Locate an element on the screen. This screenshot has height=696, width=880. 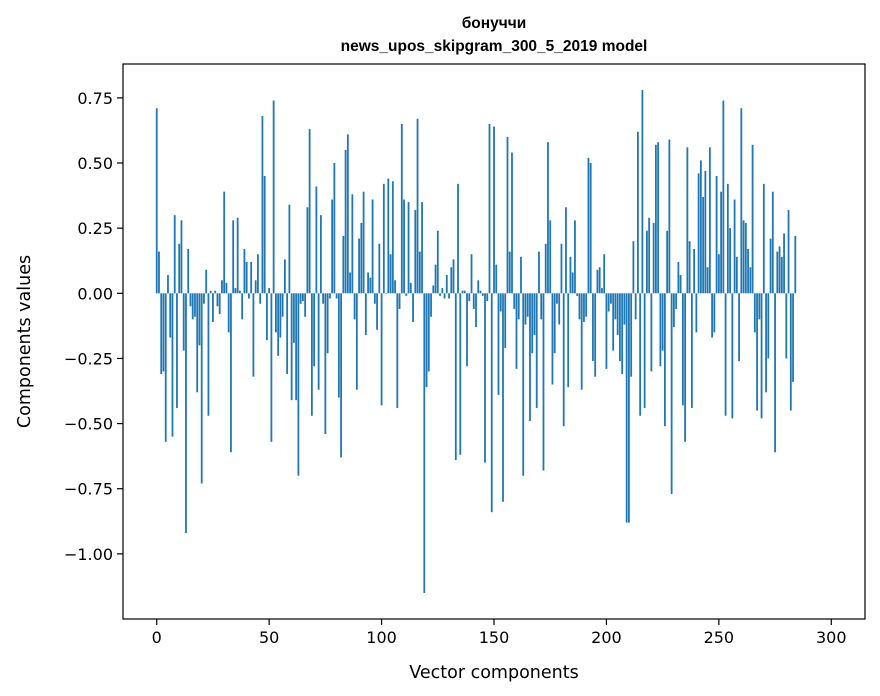
x-tick-label: 0 is located at coordinates (157, 637).